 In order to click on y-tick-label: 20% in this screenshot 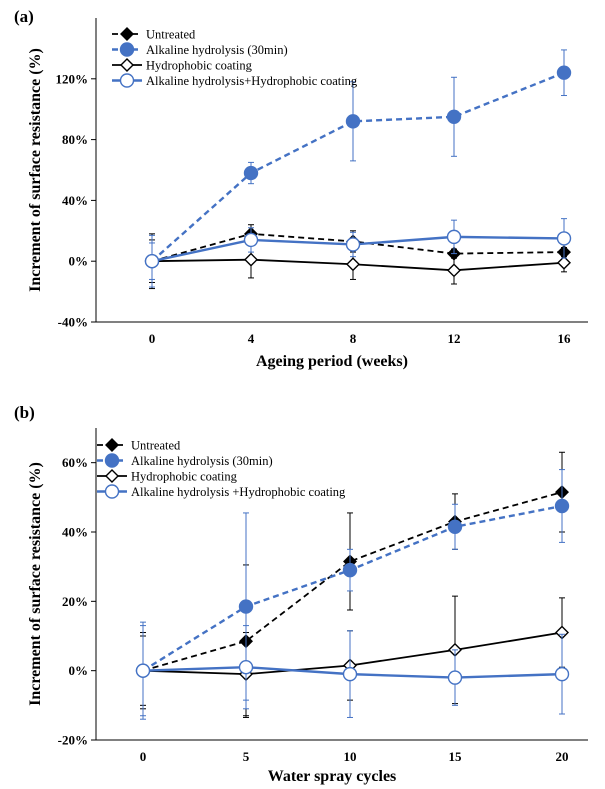, I will do `click(75, 601)`.